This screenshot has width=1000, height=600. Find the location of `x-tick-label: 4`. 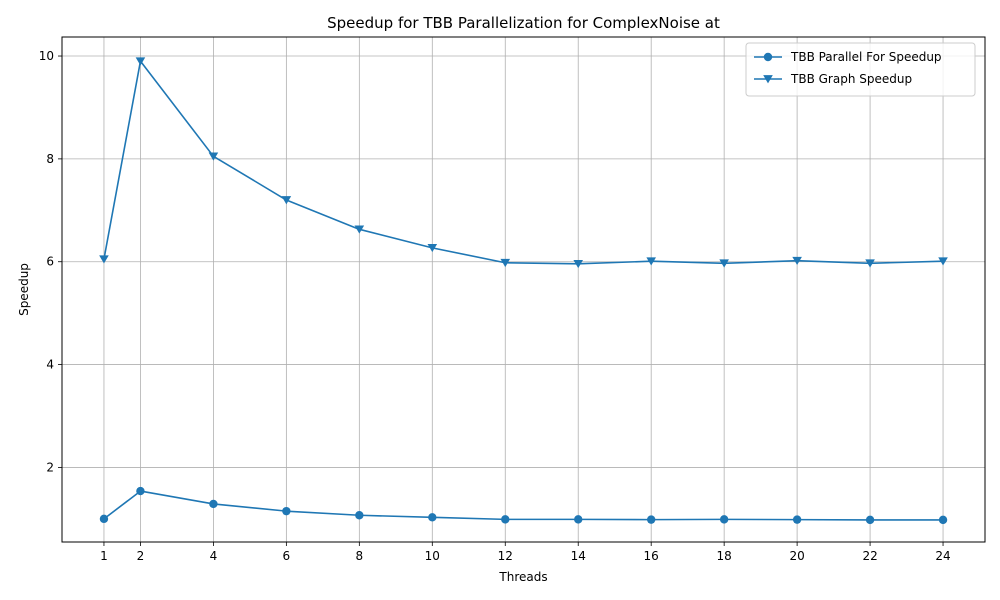

x-tick-label: 4 is located at coordinates (214, 556).